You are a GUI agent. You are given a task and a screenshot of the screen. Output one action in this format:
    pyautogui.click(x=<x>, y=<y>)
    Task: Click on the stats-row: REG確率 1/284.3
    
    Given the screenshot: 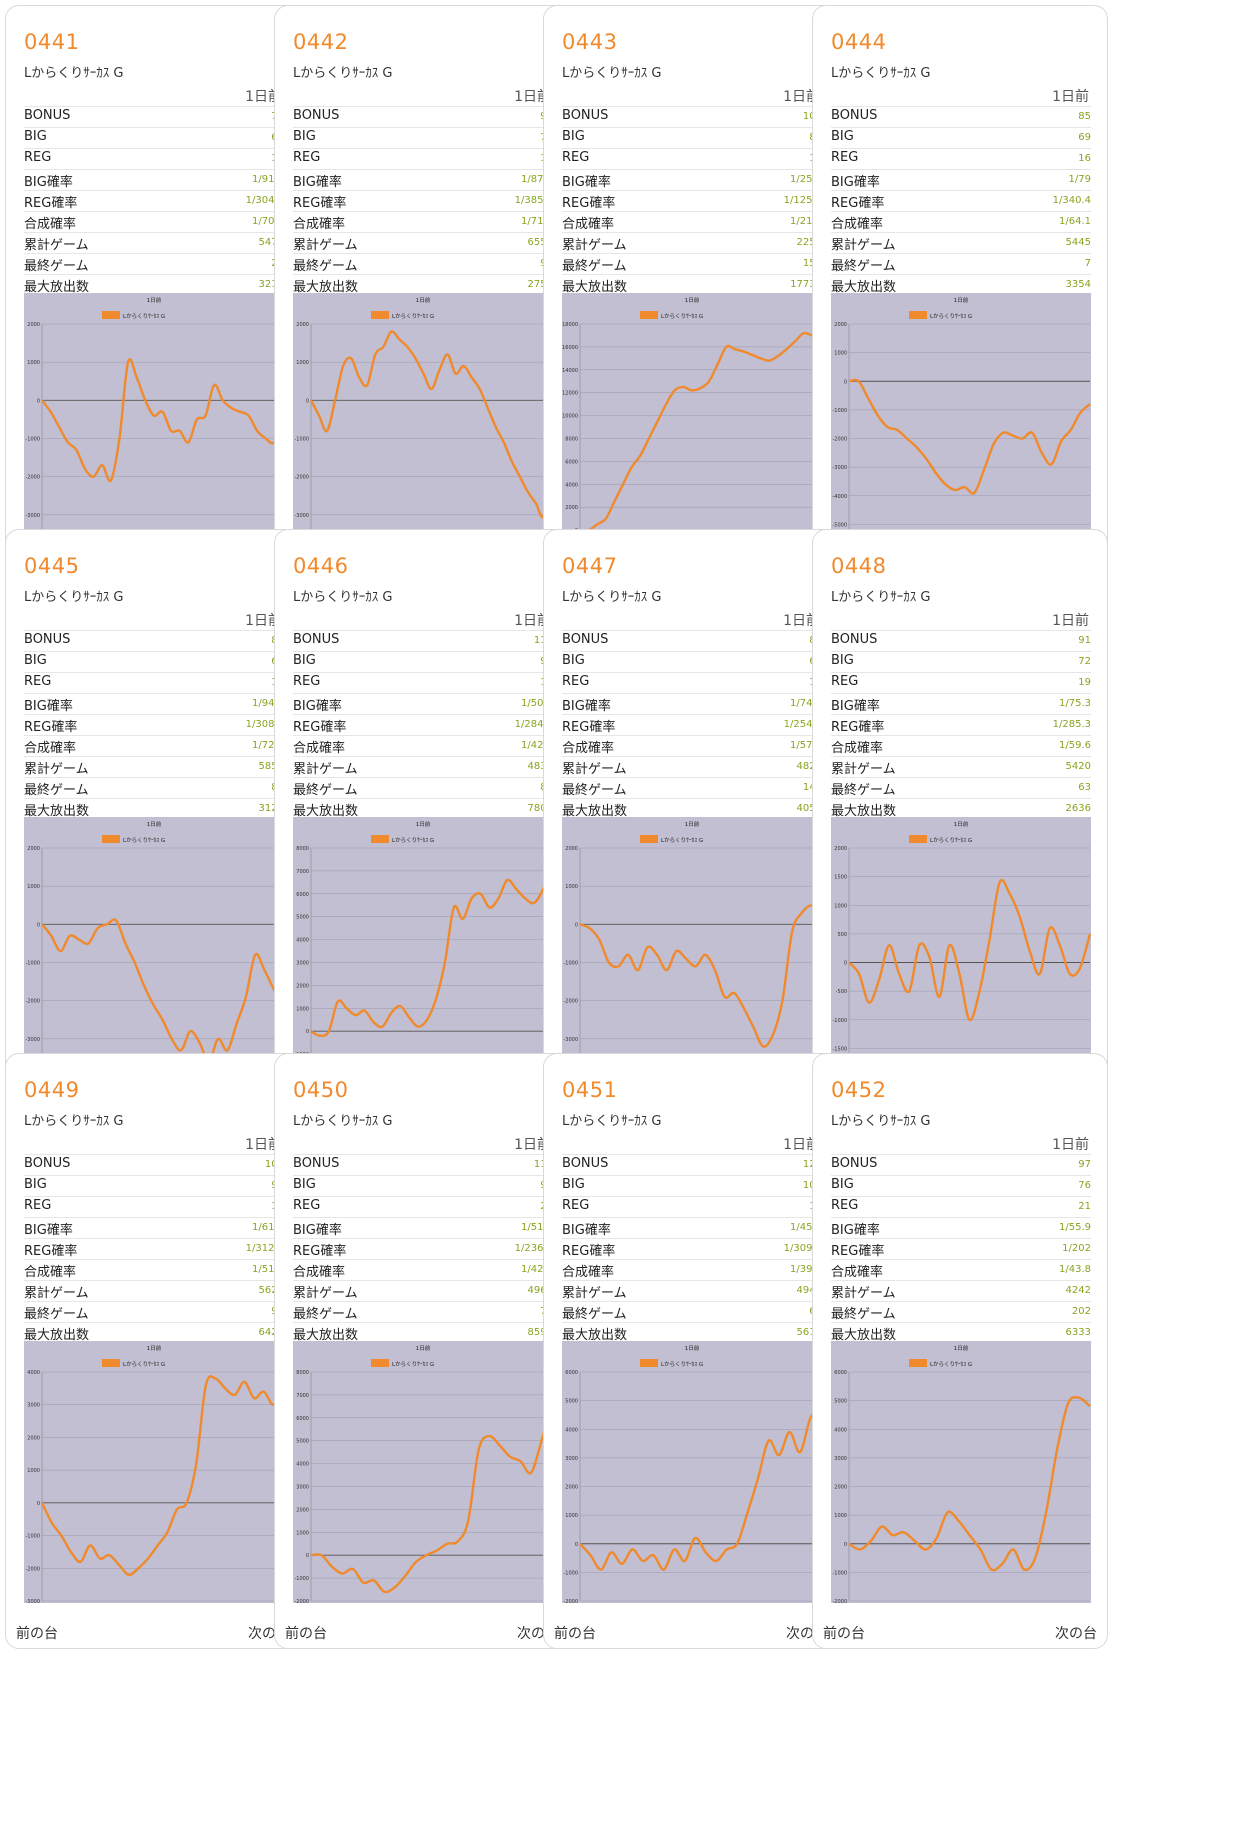 What is the action you would take?
    pyautogui.click(x=423, y=724)
    